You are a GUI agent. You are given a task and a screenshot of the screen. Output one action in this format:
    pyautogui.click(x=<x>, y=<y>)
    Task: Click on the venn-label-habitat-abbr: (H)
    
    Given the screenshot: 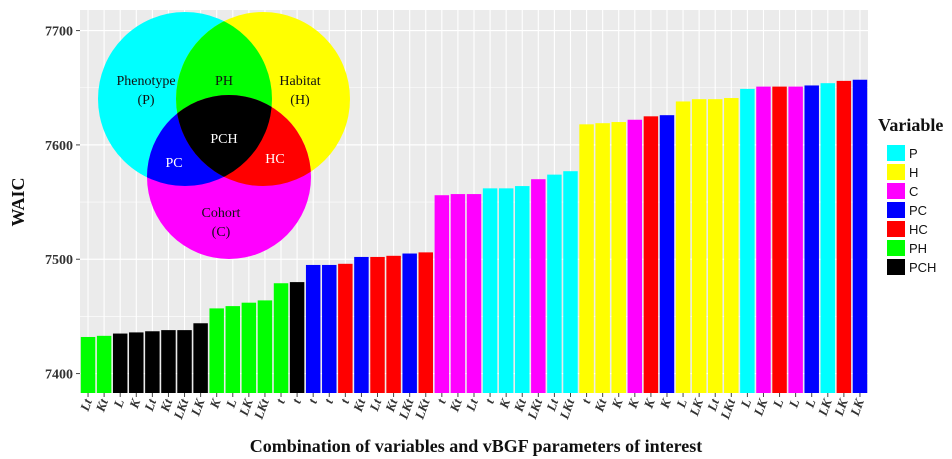 What is the action you would take?
    pyautogui.click(x=300, y=100)
    